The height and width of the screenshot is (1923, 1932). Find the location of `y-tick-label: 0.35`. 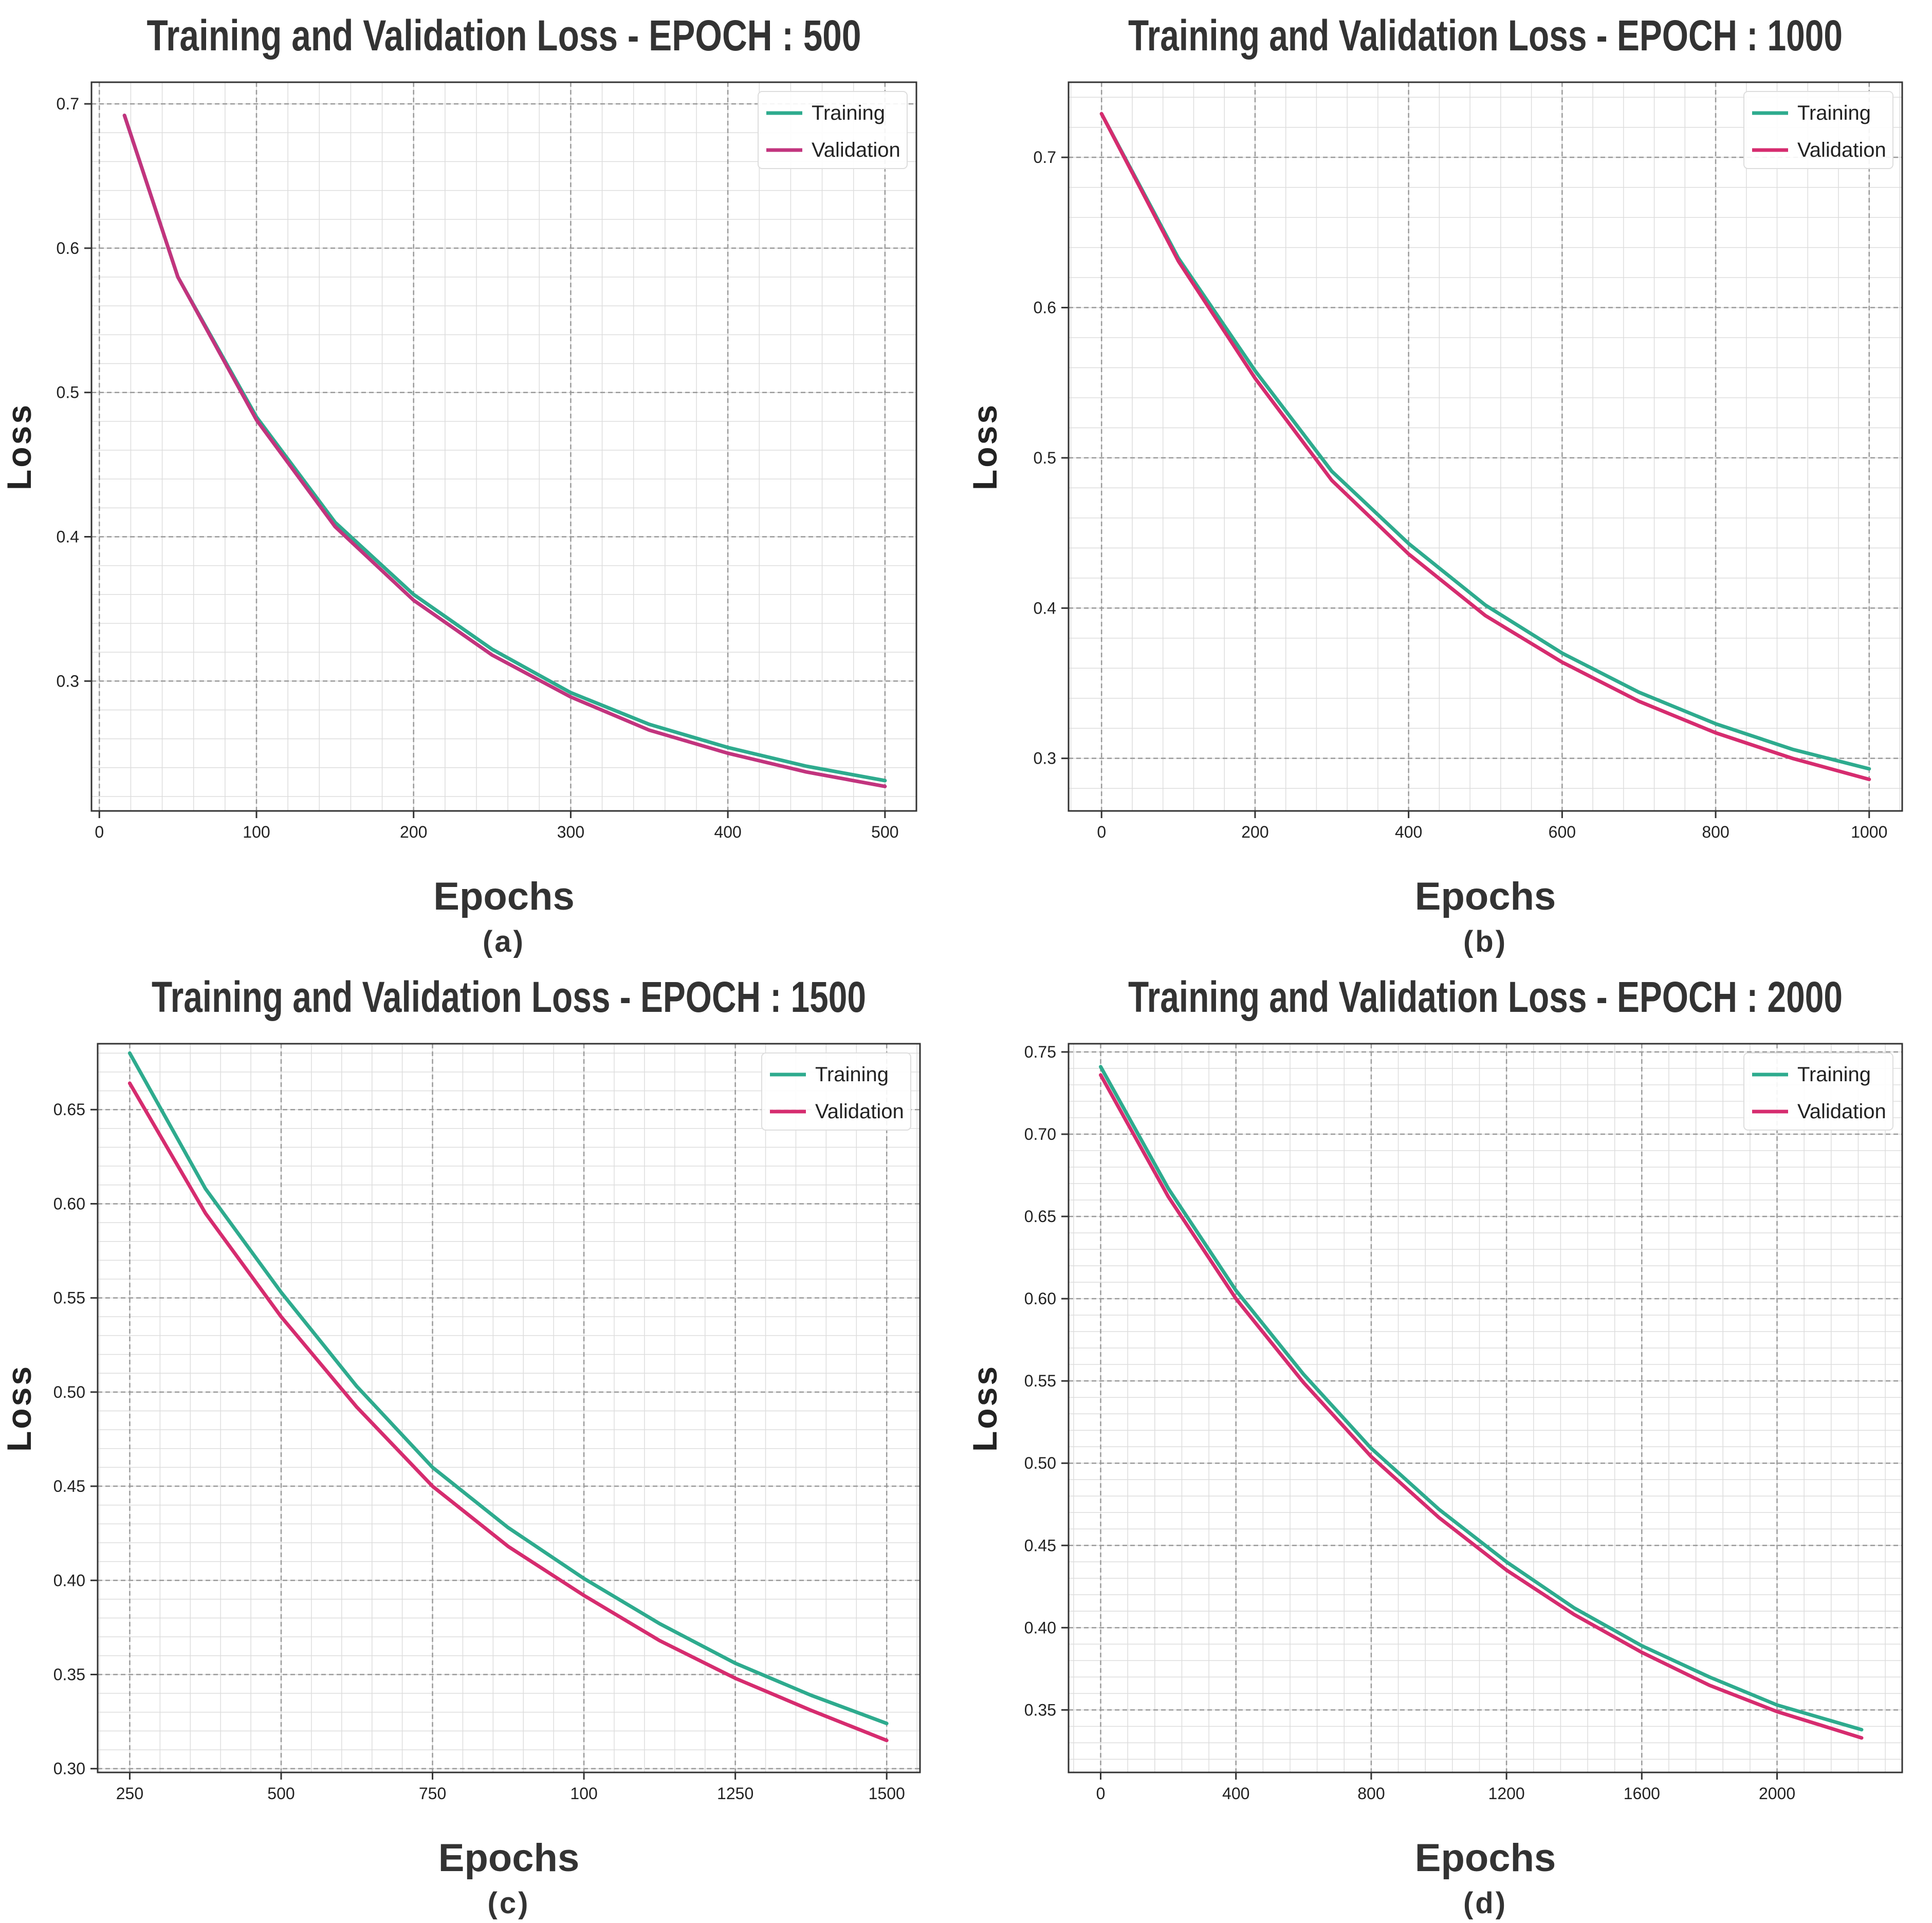

y-tick-label: 0.35 is located at coordinates (69, 1675).